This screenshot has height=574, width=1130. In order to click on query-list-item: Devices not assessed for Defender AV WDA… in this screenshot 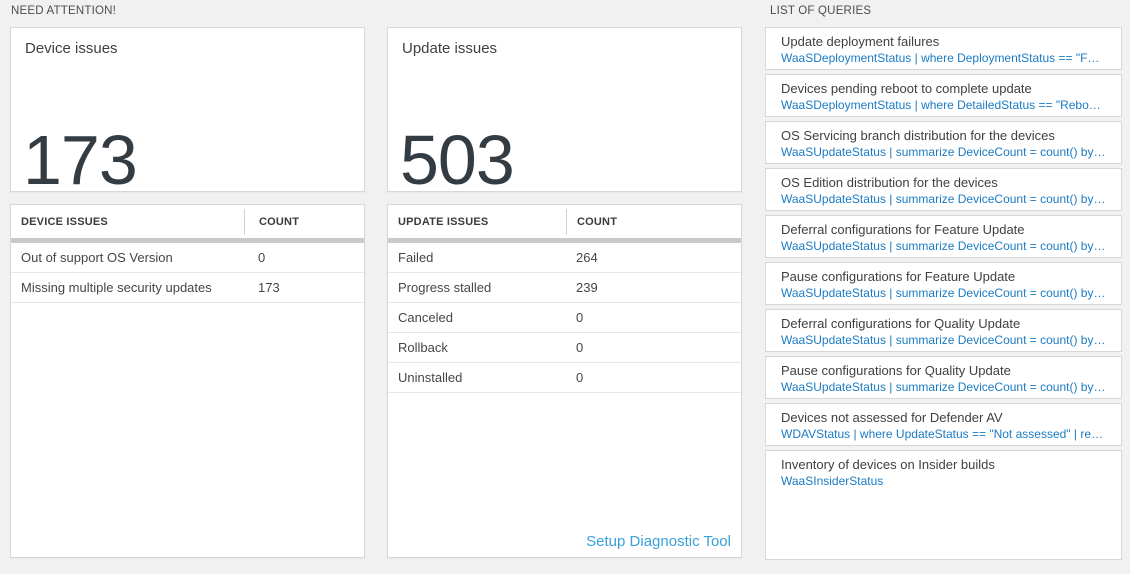, I will do `click(943, 424)`.